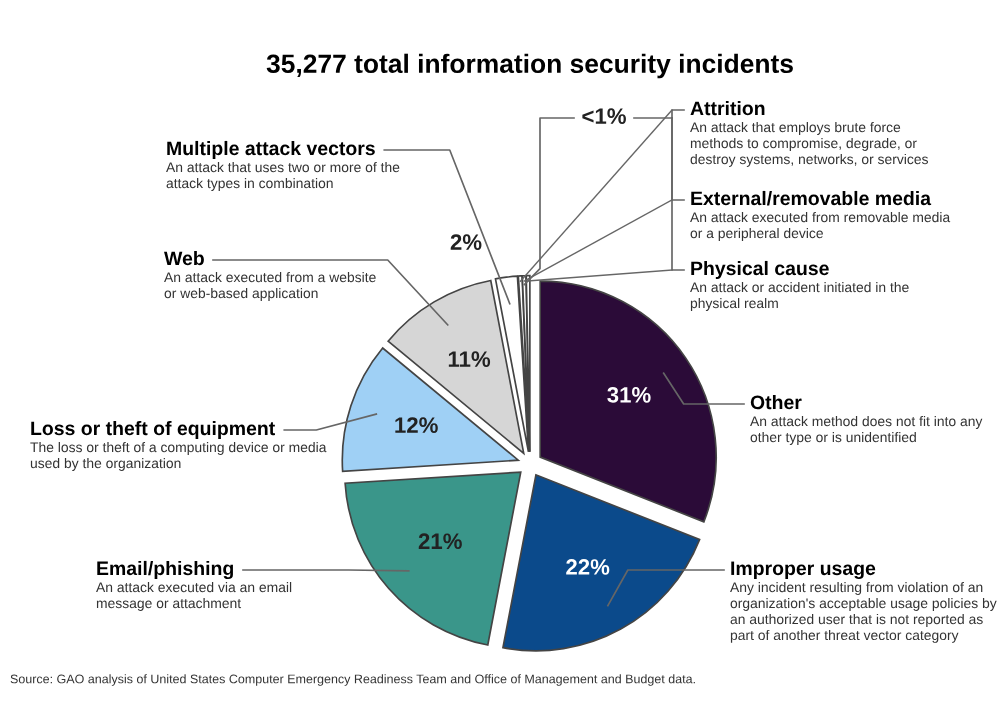 The height and width of the screenshot is (724, 1000). What do you see at coordinates (469, 359) in the screenshot?
I see `data-label: 11%` at bounding box center [469, 359].